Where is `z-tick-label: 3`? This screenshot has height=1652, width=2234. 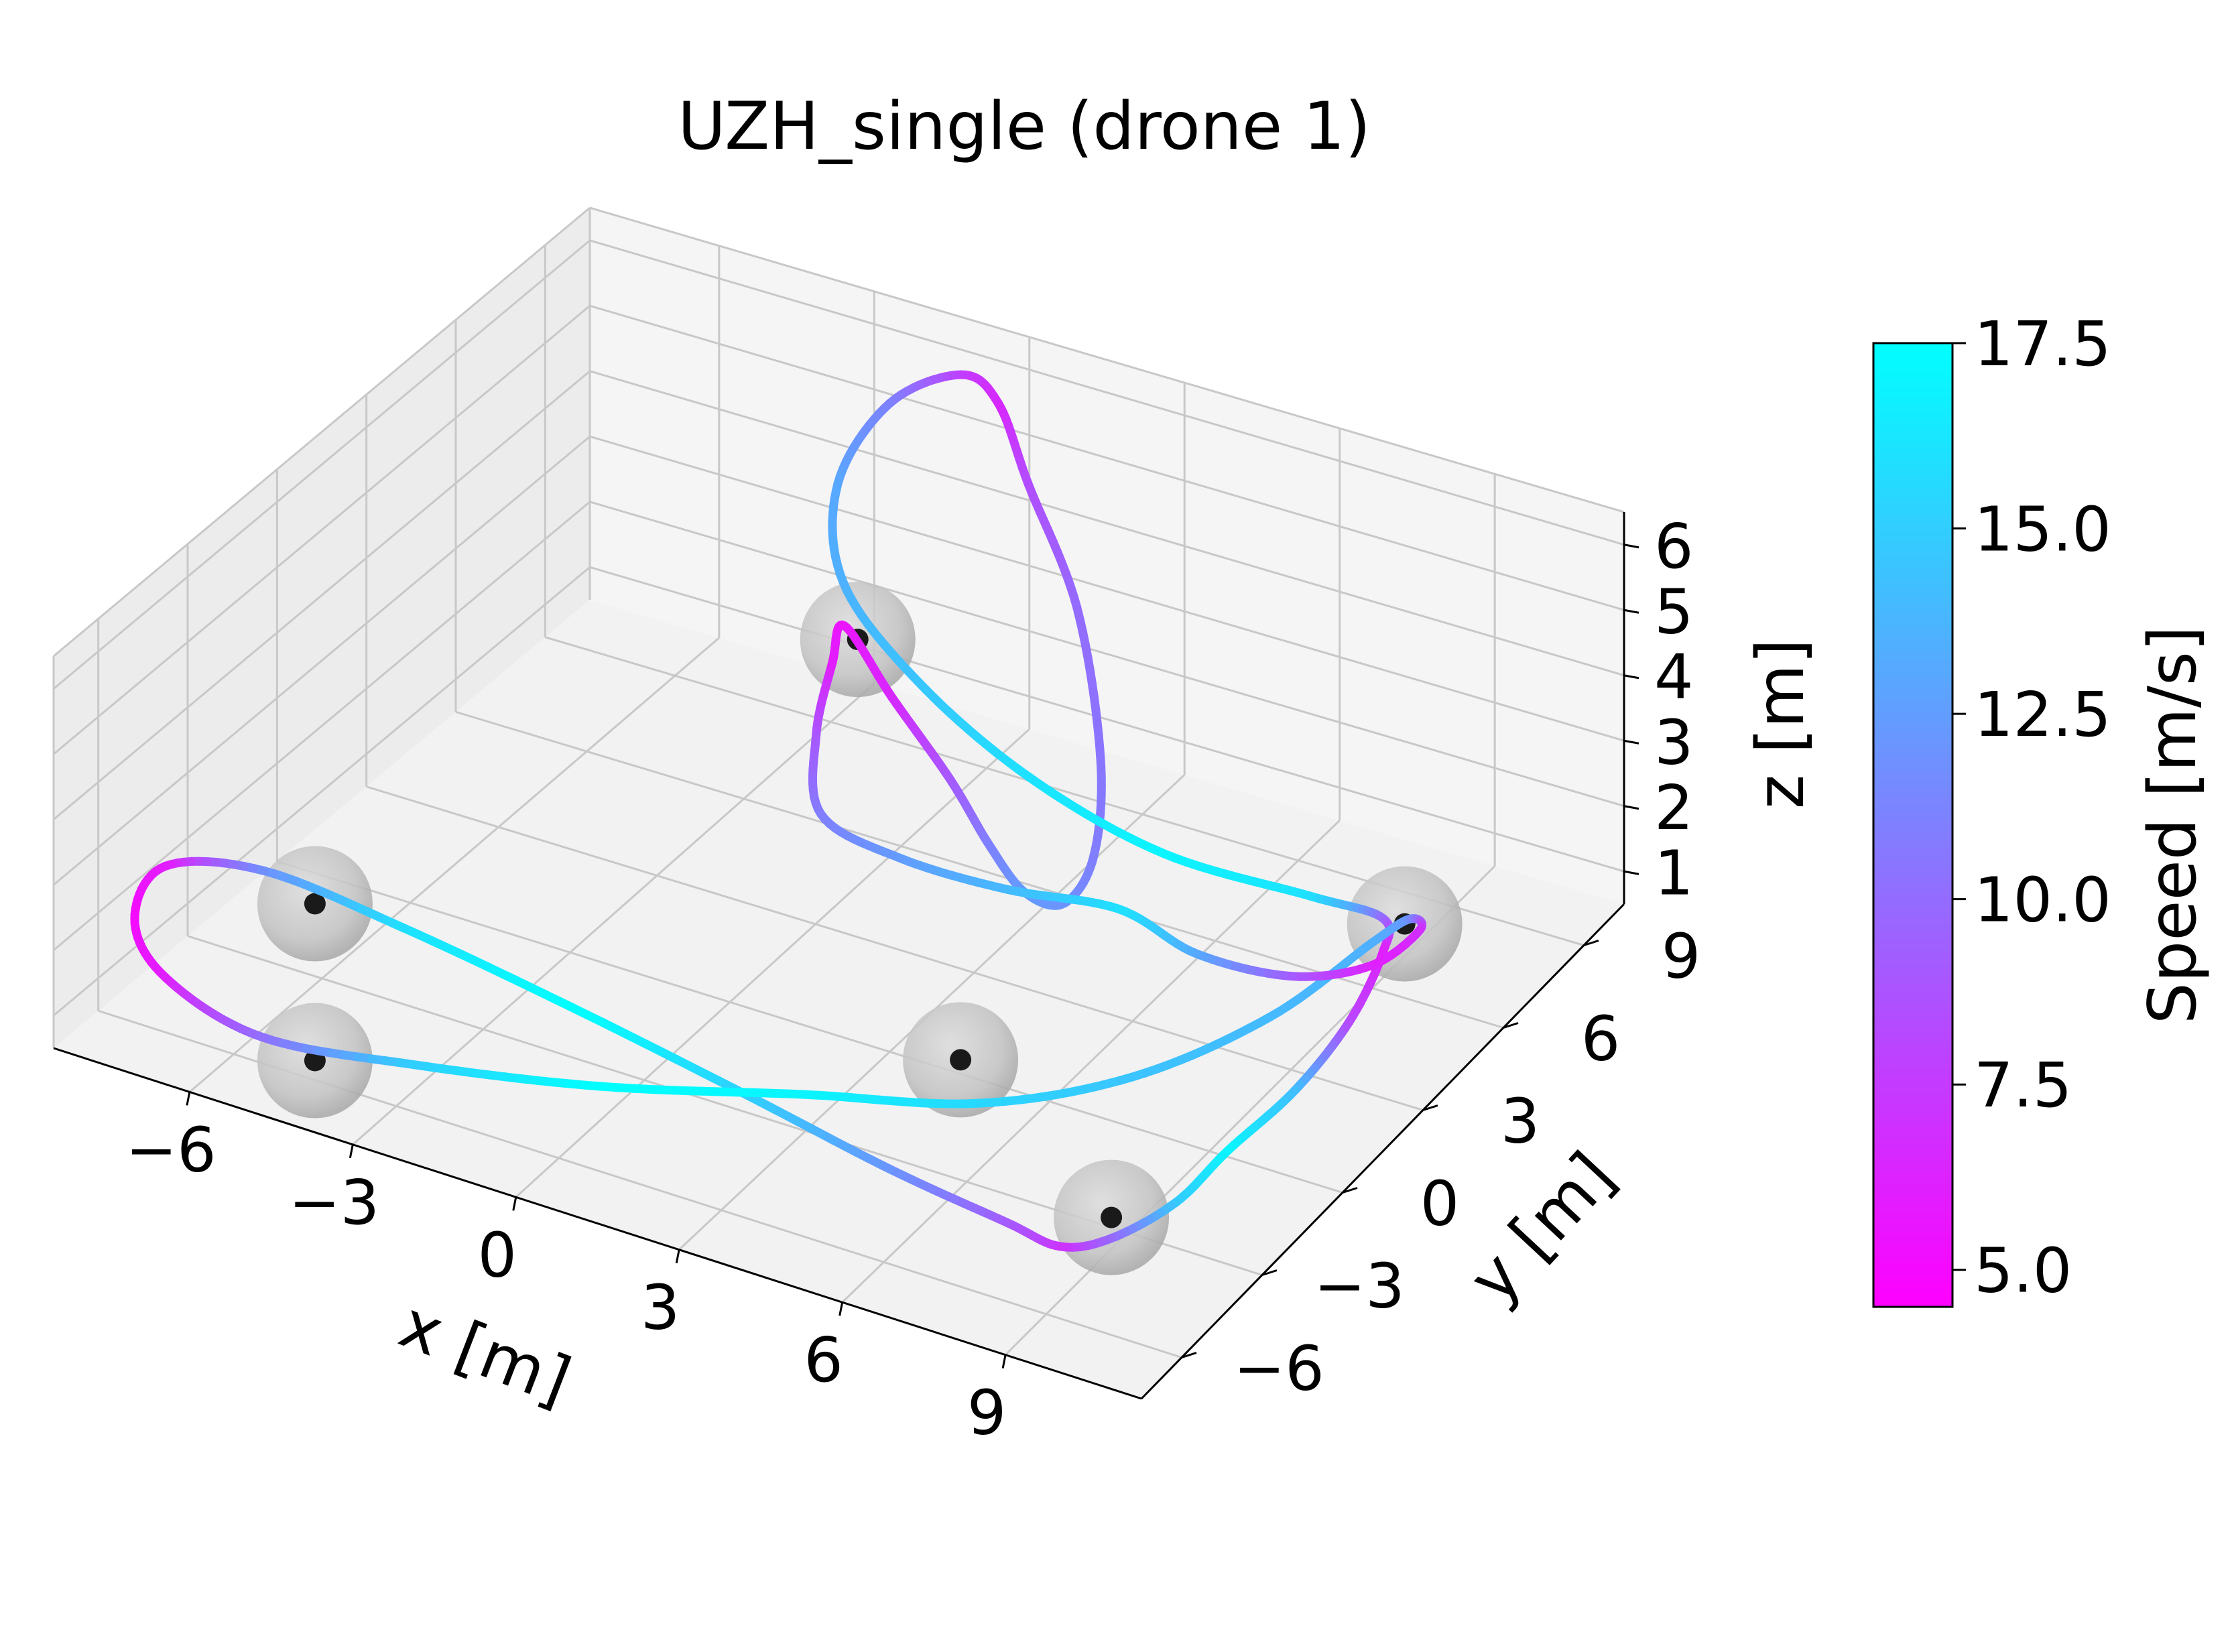 z-tick-label: 3 is located at coordinates (1674, 742).